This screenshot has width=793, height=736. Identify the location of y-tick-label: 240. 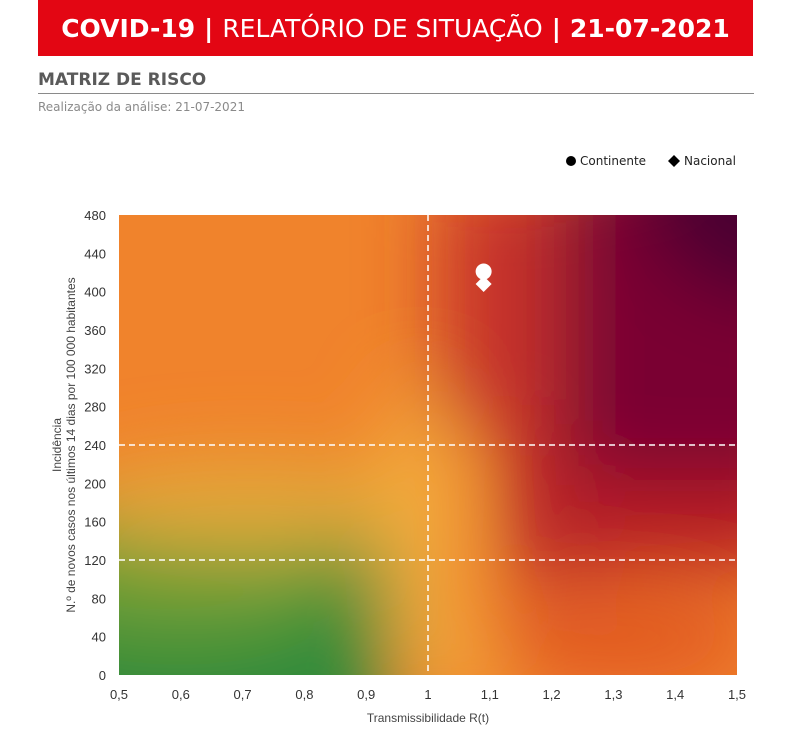
(95, 445).